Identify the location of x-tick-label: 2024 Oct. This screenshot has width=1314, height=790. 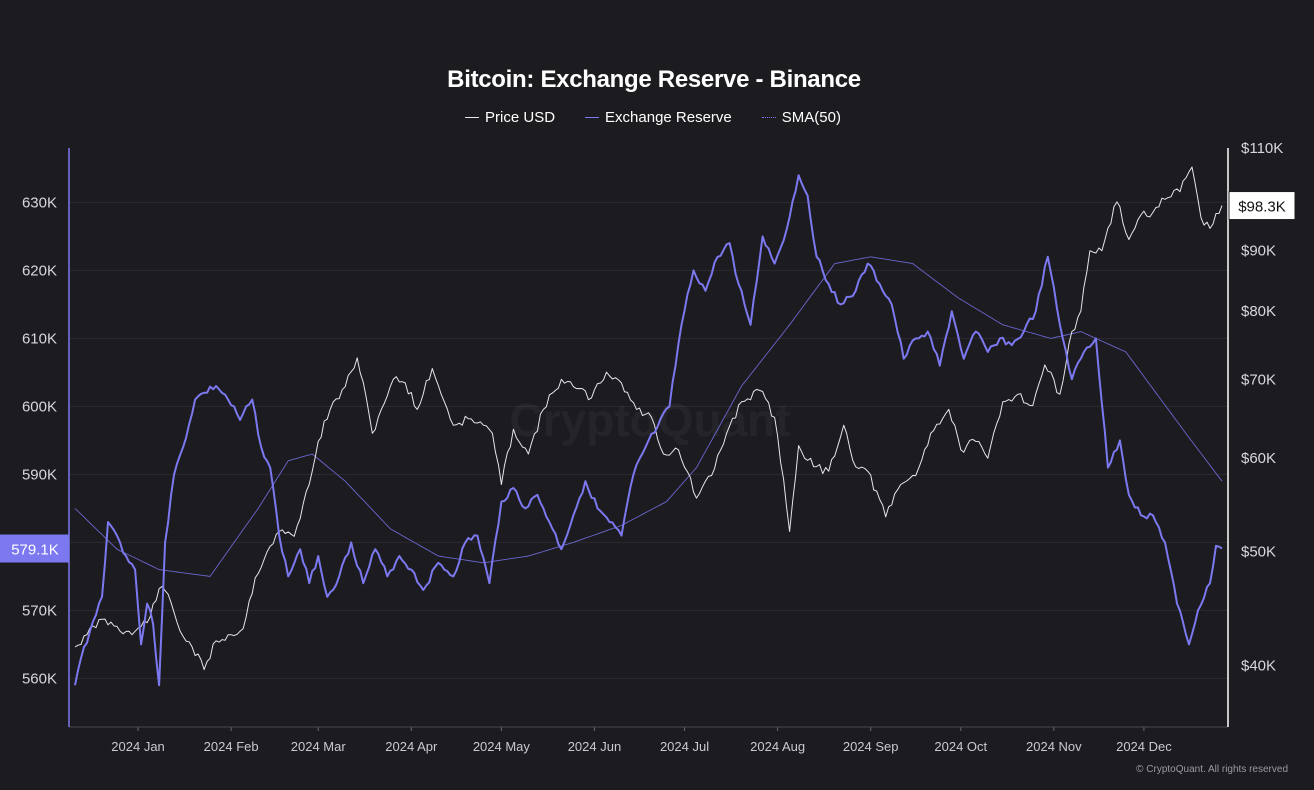
(960, 746).